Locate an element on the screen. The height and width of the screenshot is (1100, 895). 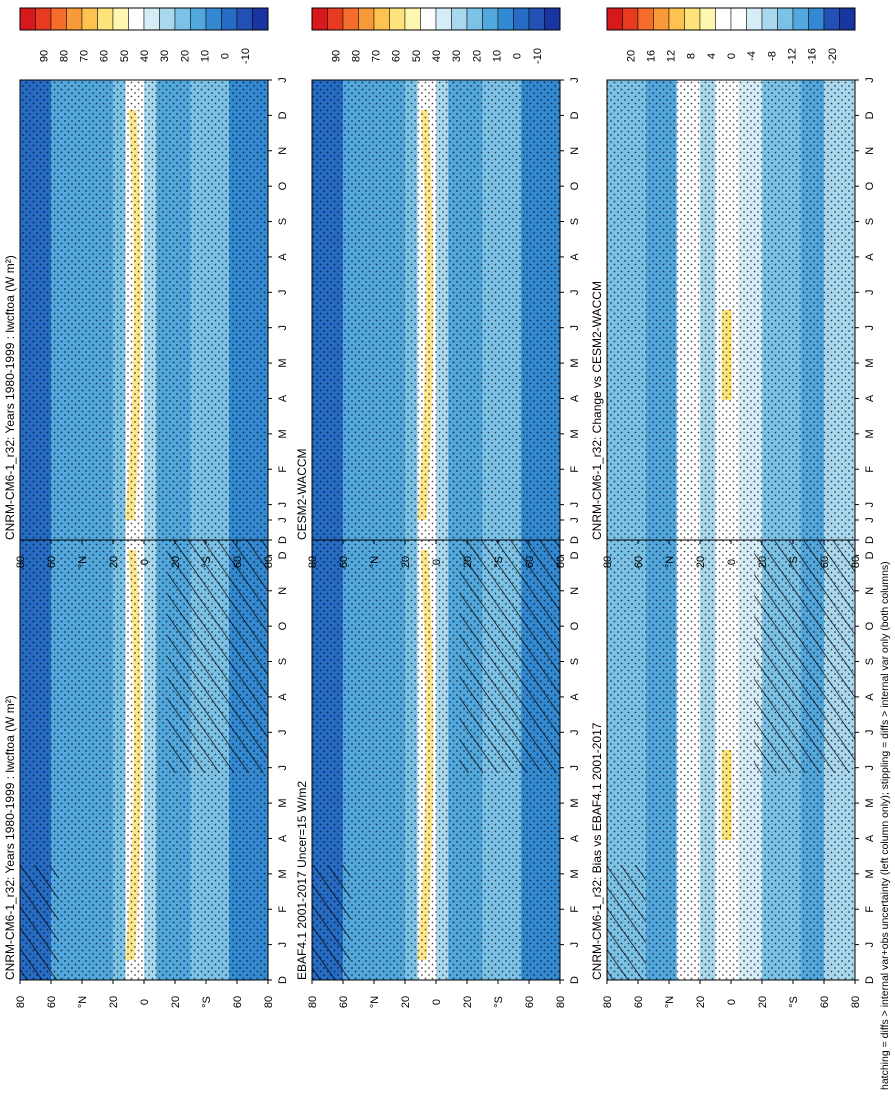
colorbar-tick-label: 80 is located at coordinates (64, 56).